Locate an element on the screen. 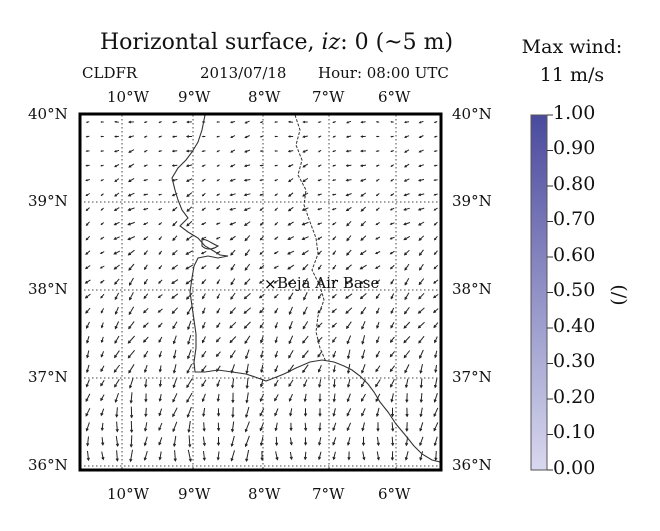 The width and height of the screenshot is (660, 531). colorbar-tick-label: 0.80 is located at coordinates (574, 184).